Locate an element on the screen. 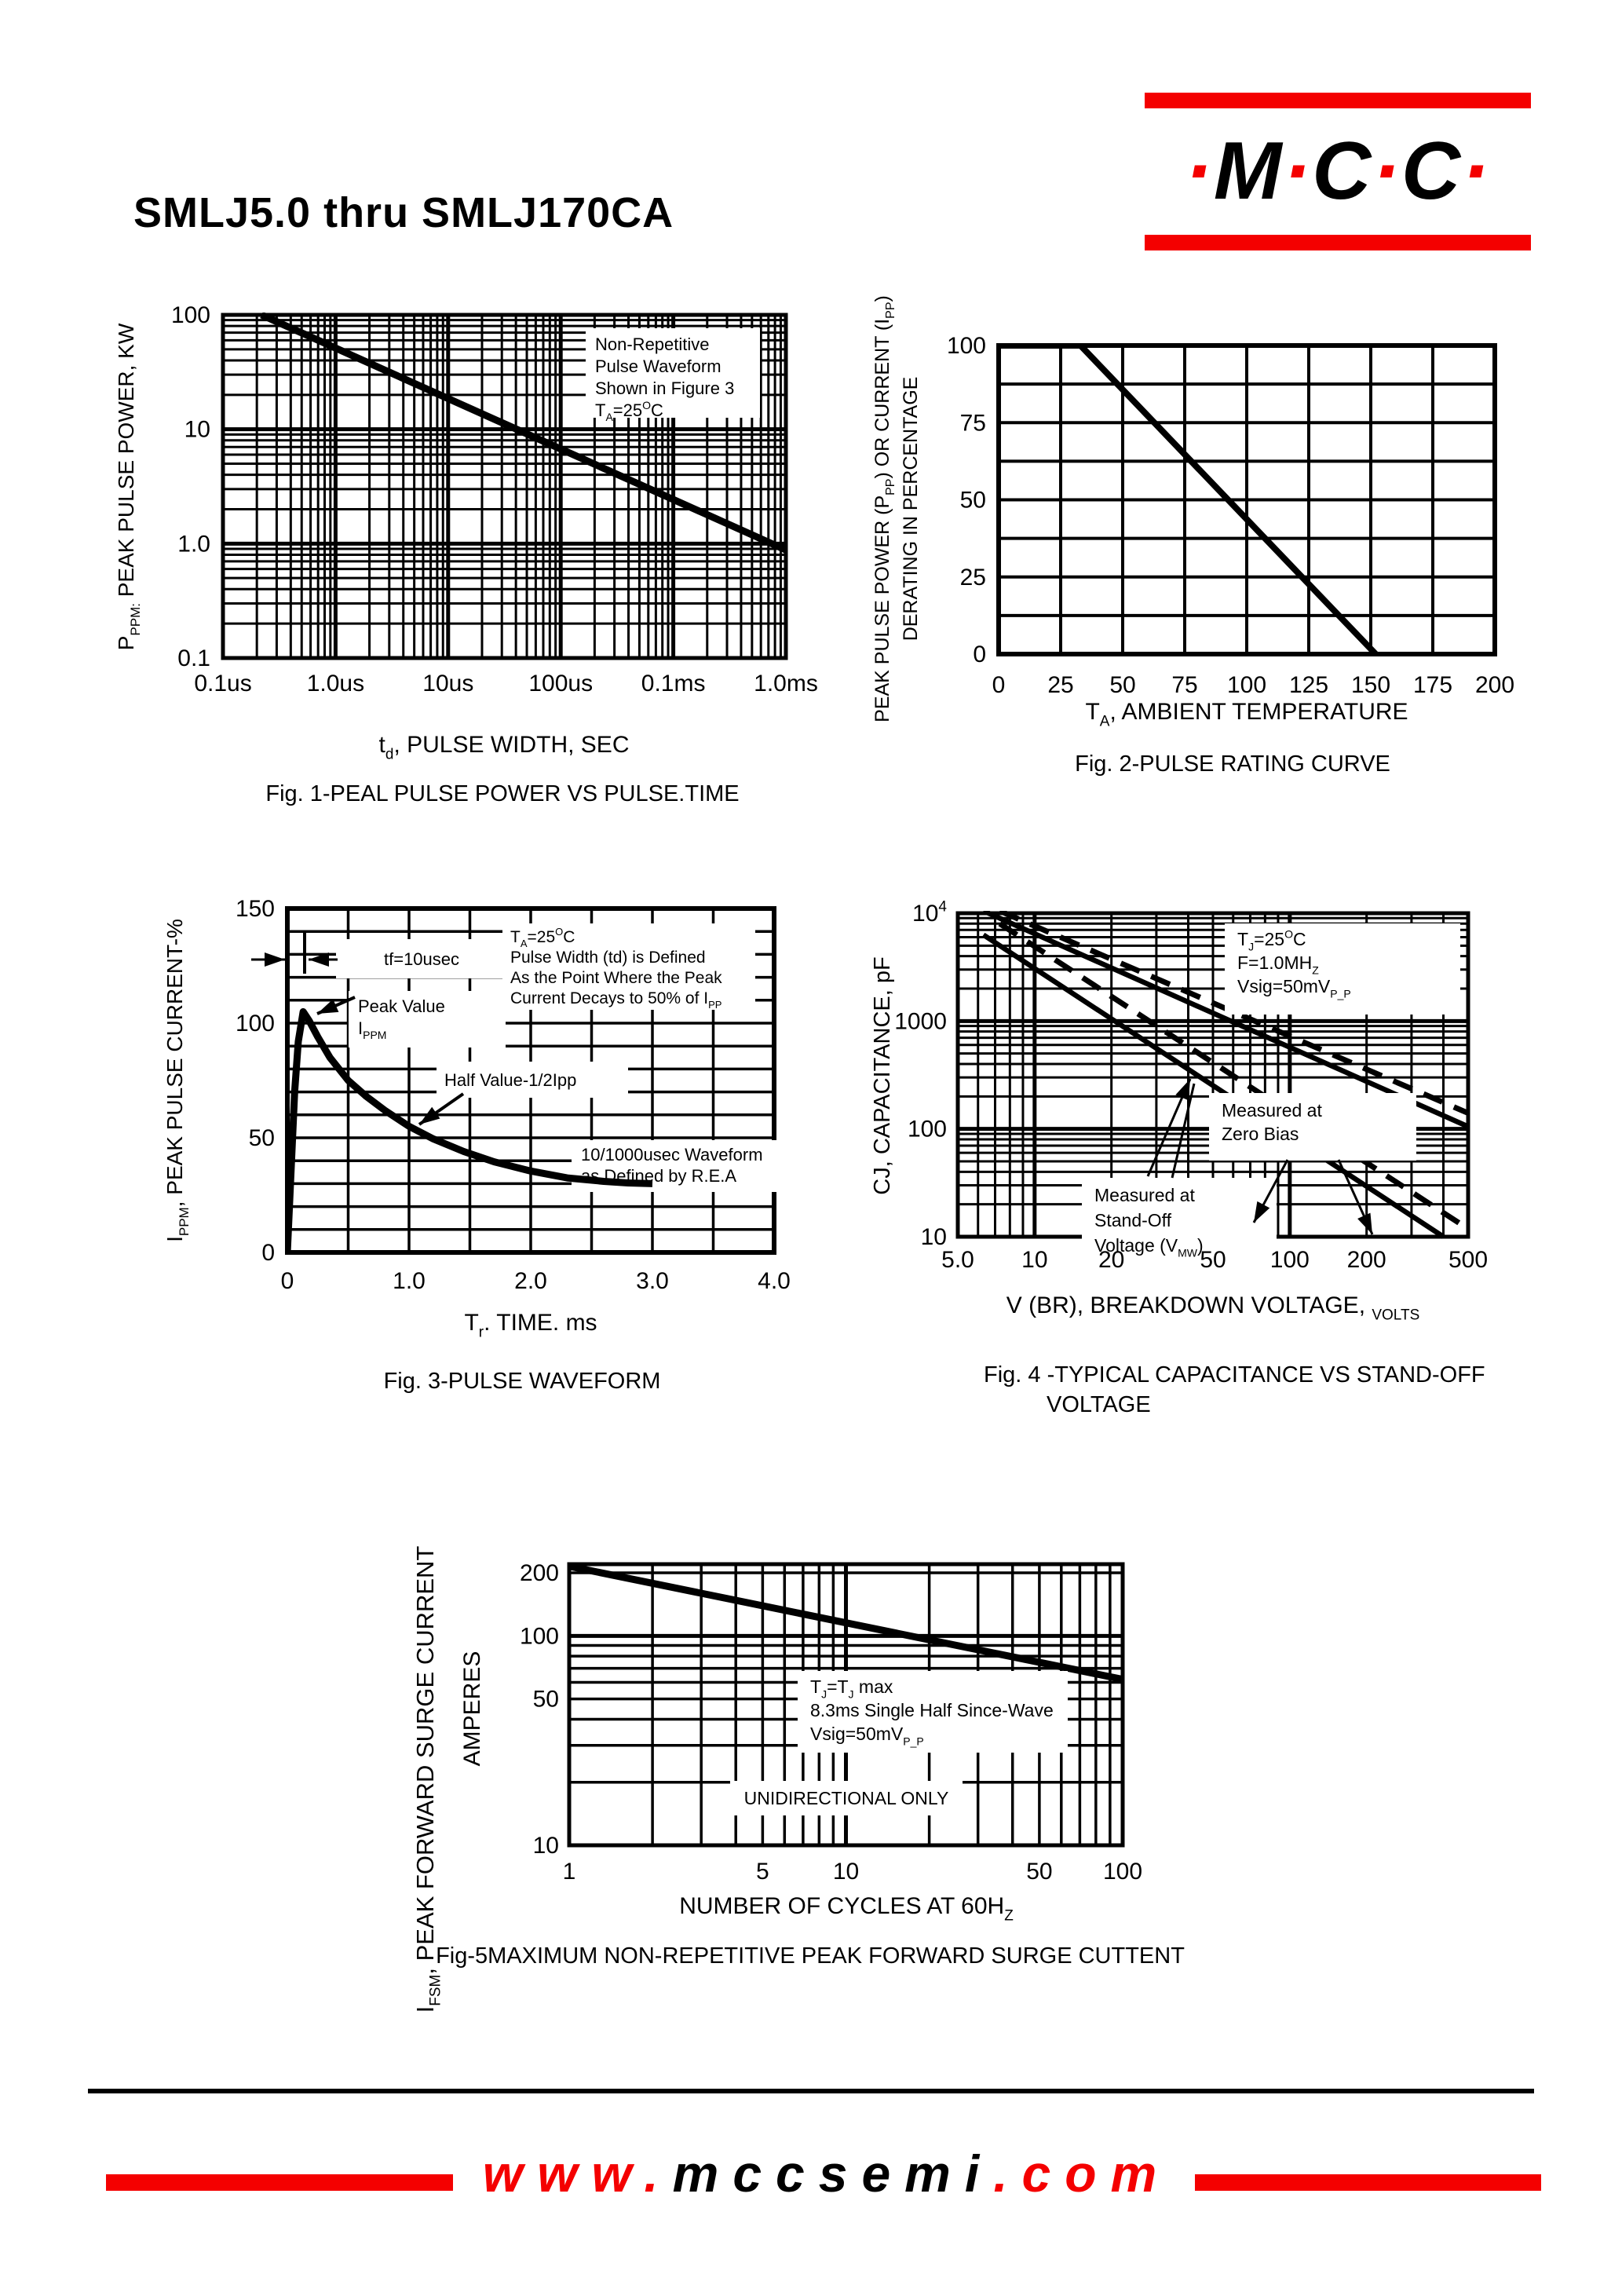  fig2-y-tick: 25 is located at coordinates (973, 577).